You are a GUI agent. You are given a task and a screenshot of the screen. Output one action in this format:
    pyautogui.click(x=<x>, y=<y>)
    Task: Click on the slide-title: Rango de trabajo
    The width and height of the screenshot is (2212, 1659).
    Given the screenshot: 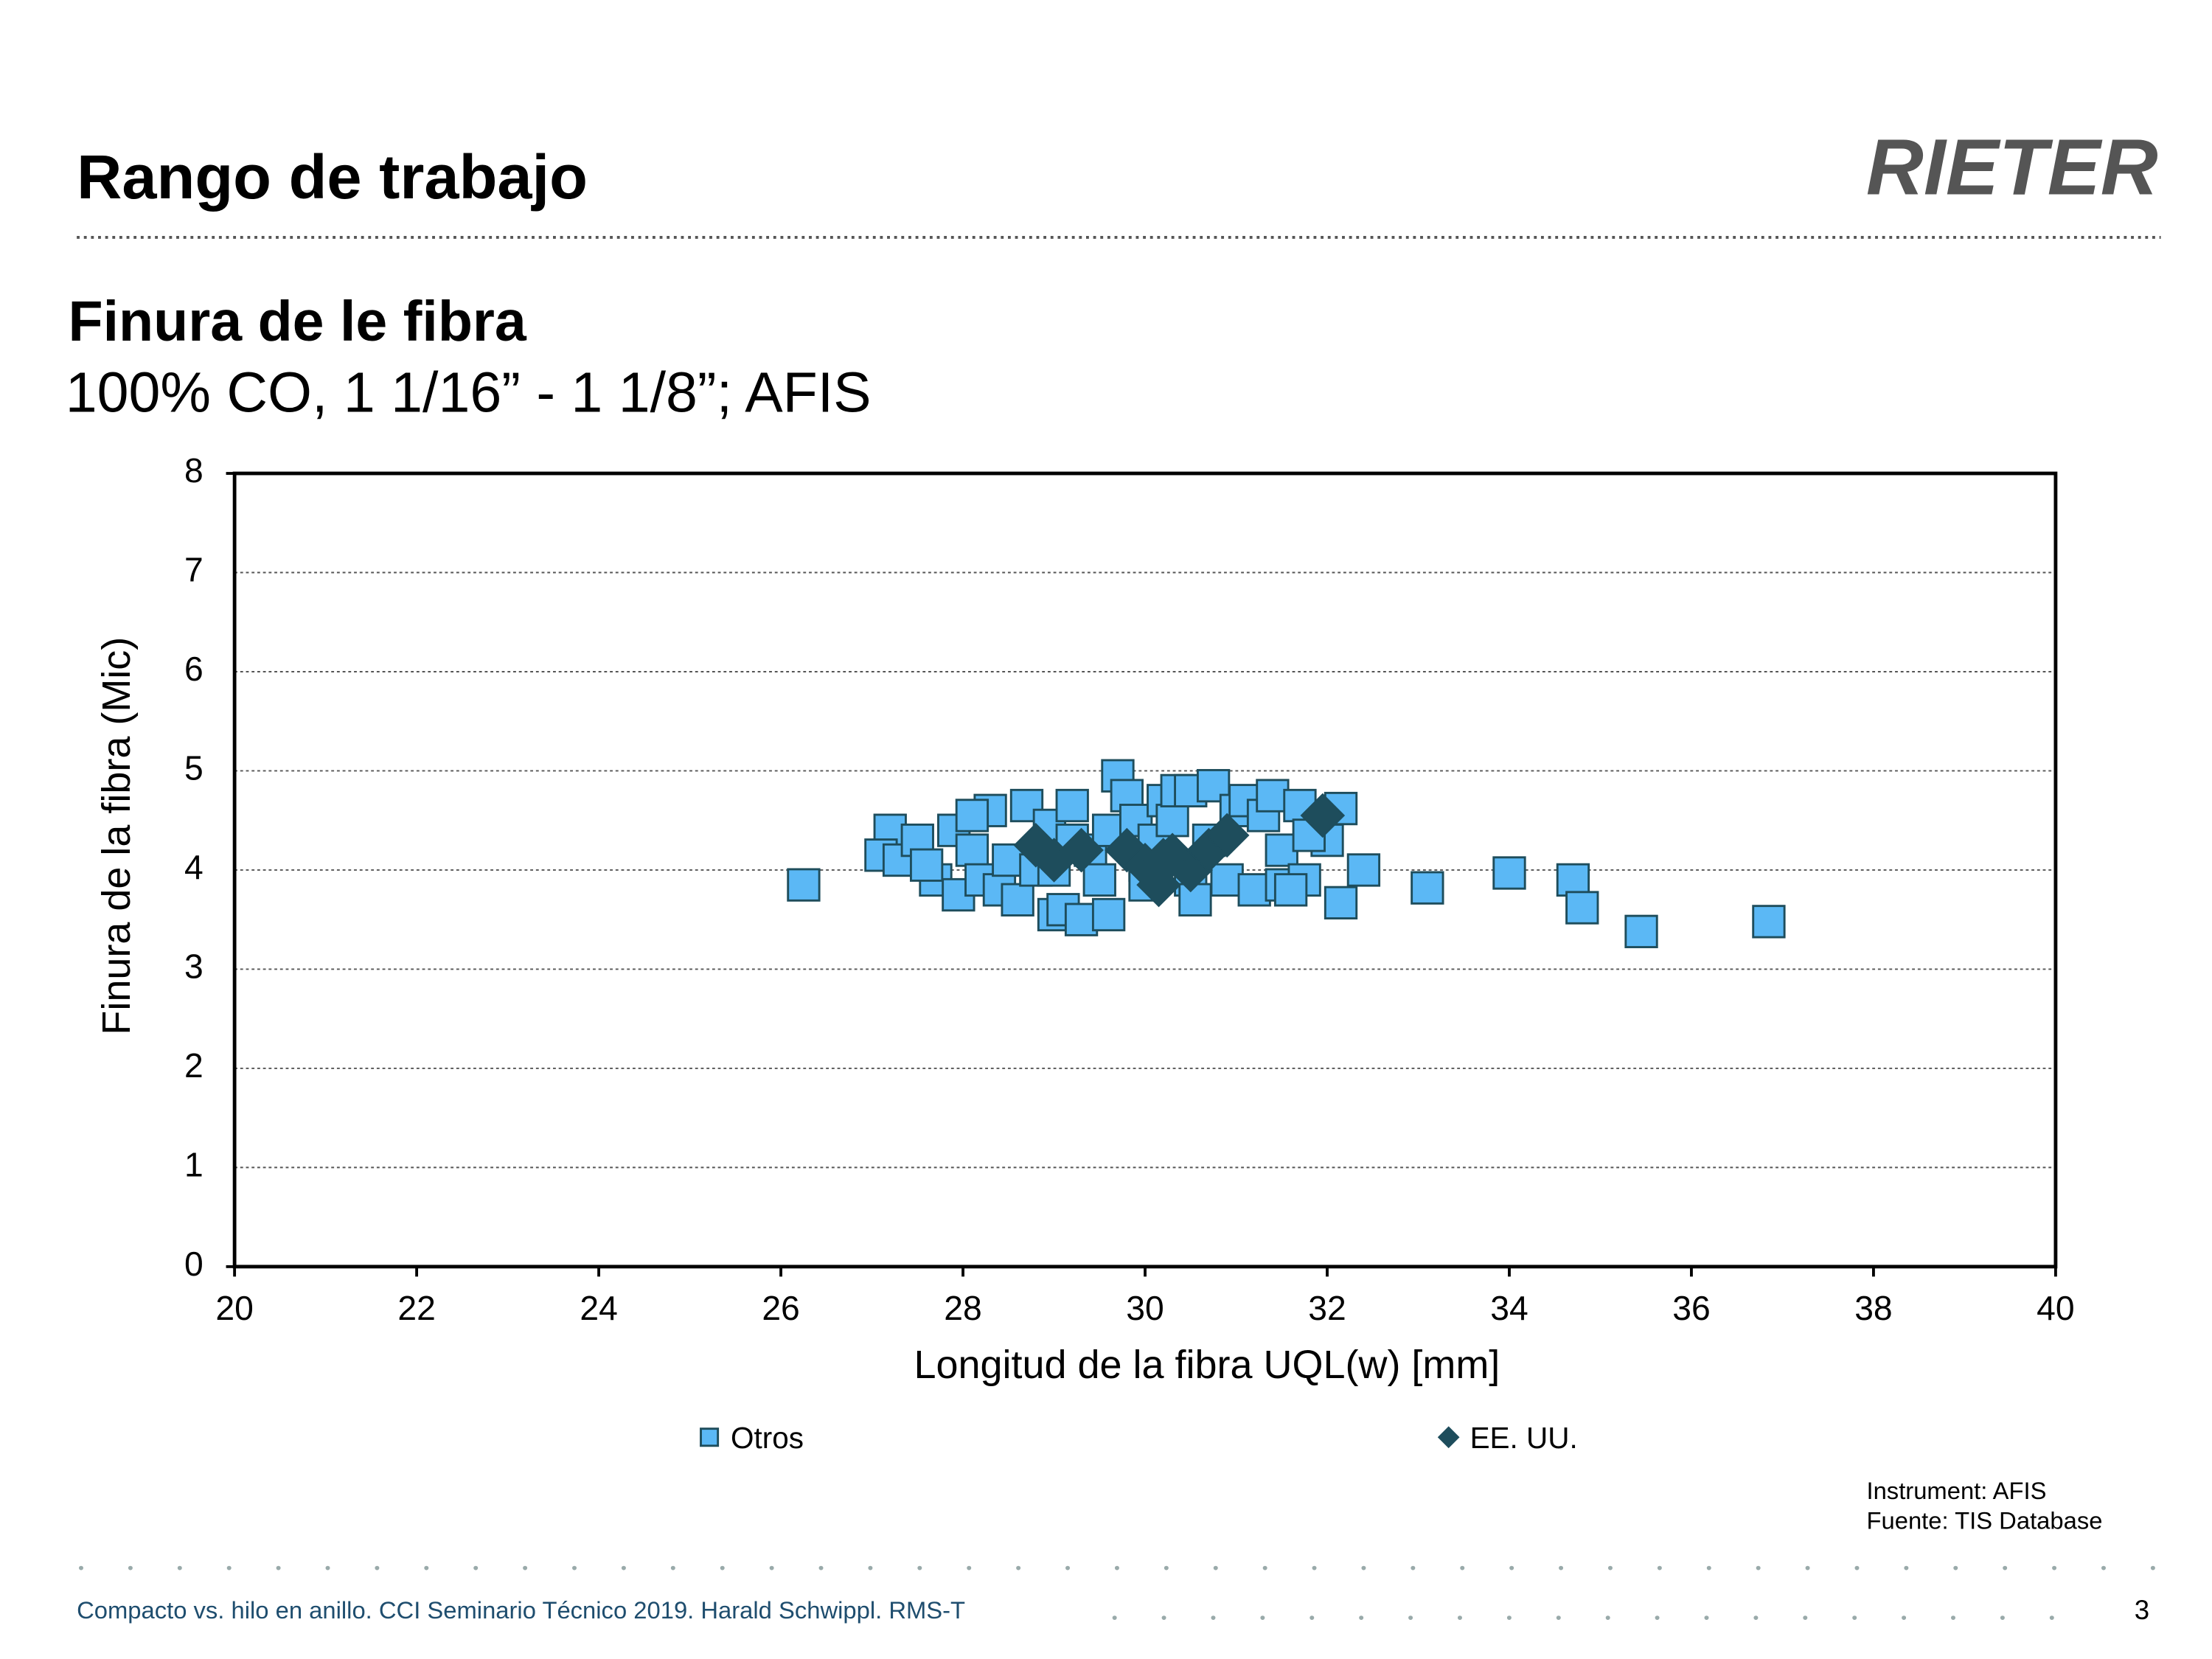 What is the action you would take?
    pyautogui.click(x=332, y=177)
    